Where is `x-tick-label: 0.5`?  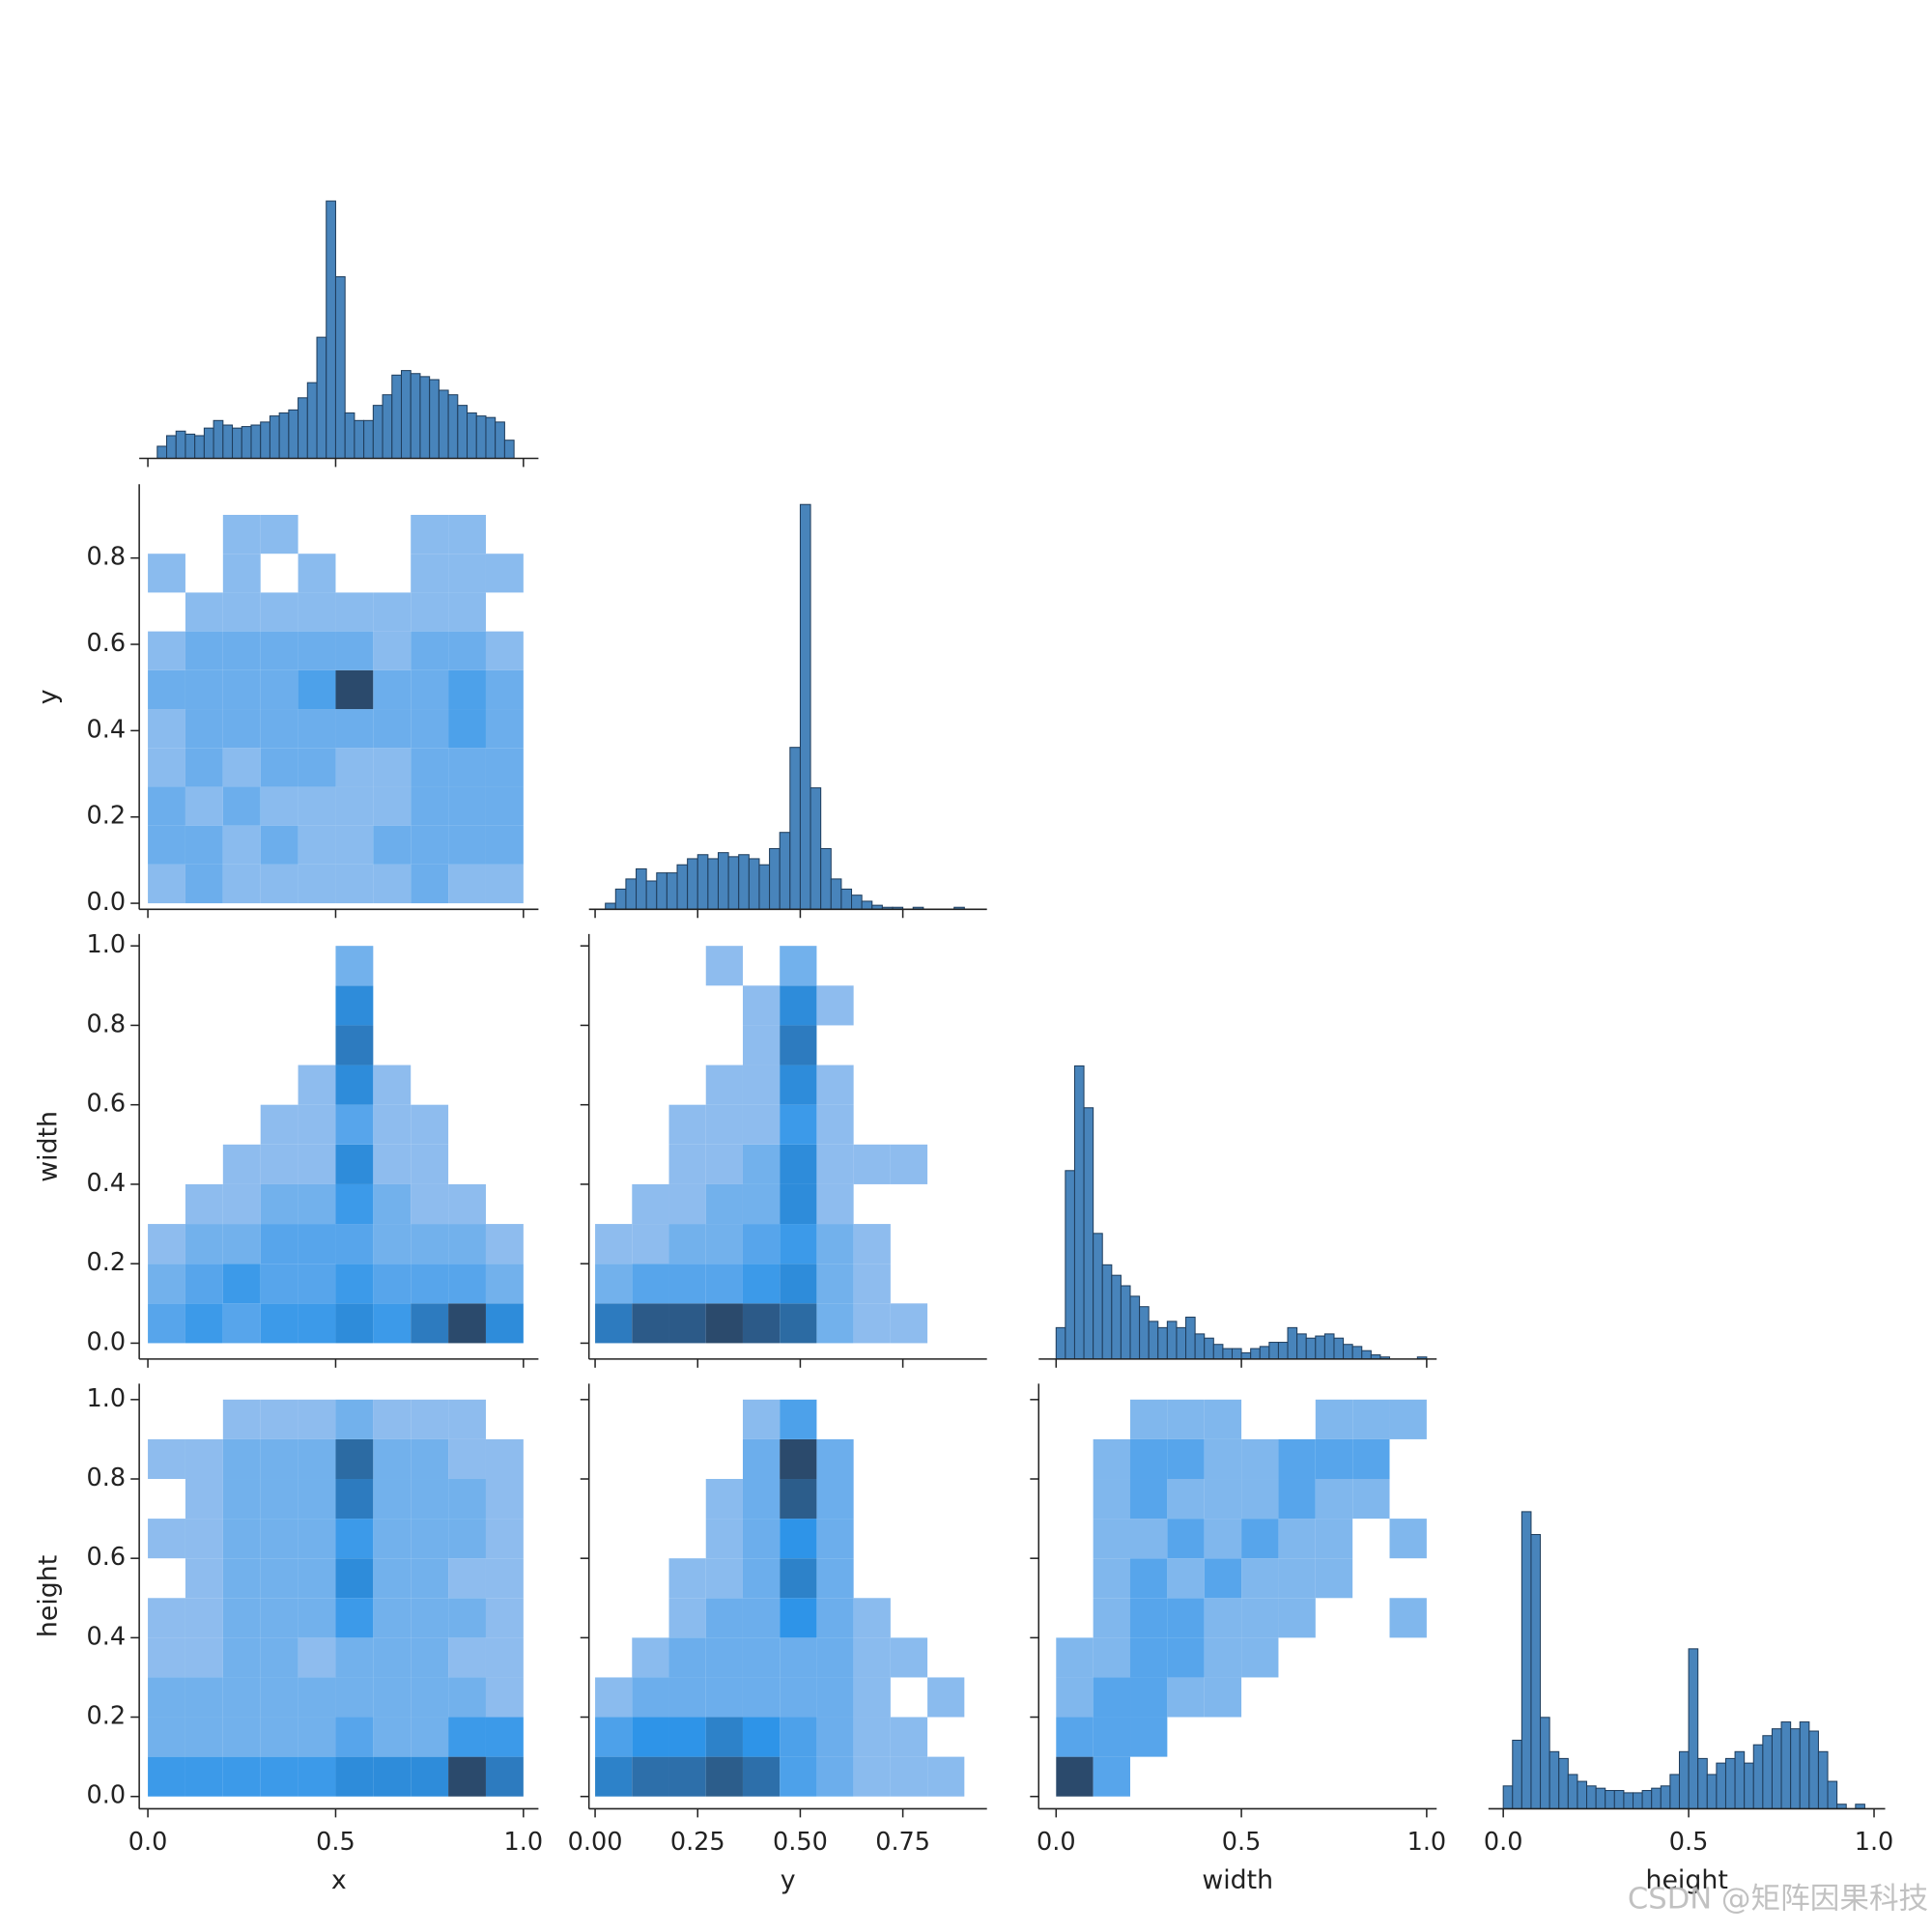
x-tick-label: 0.5 is located at coordinates (1242, 1842).